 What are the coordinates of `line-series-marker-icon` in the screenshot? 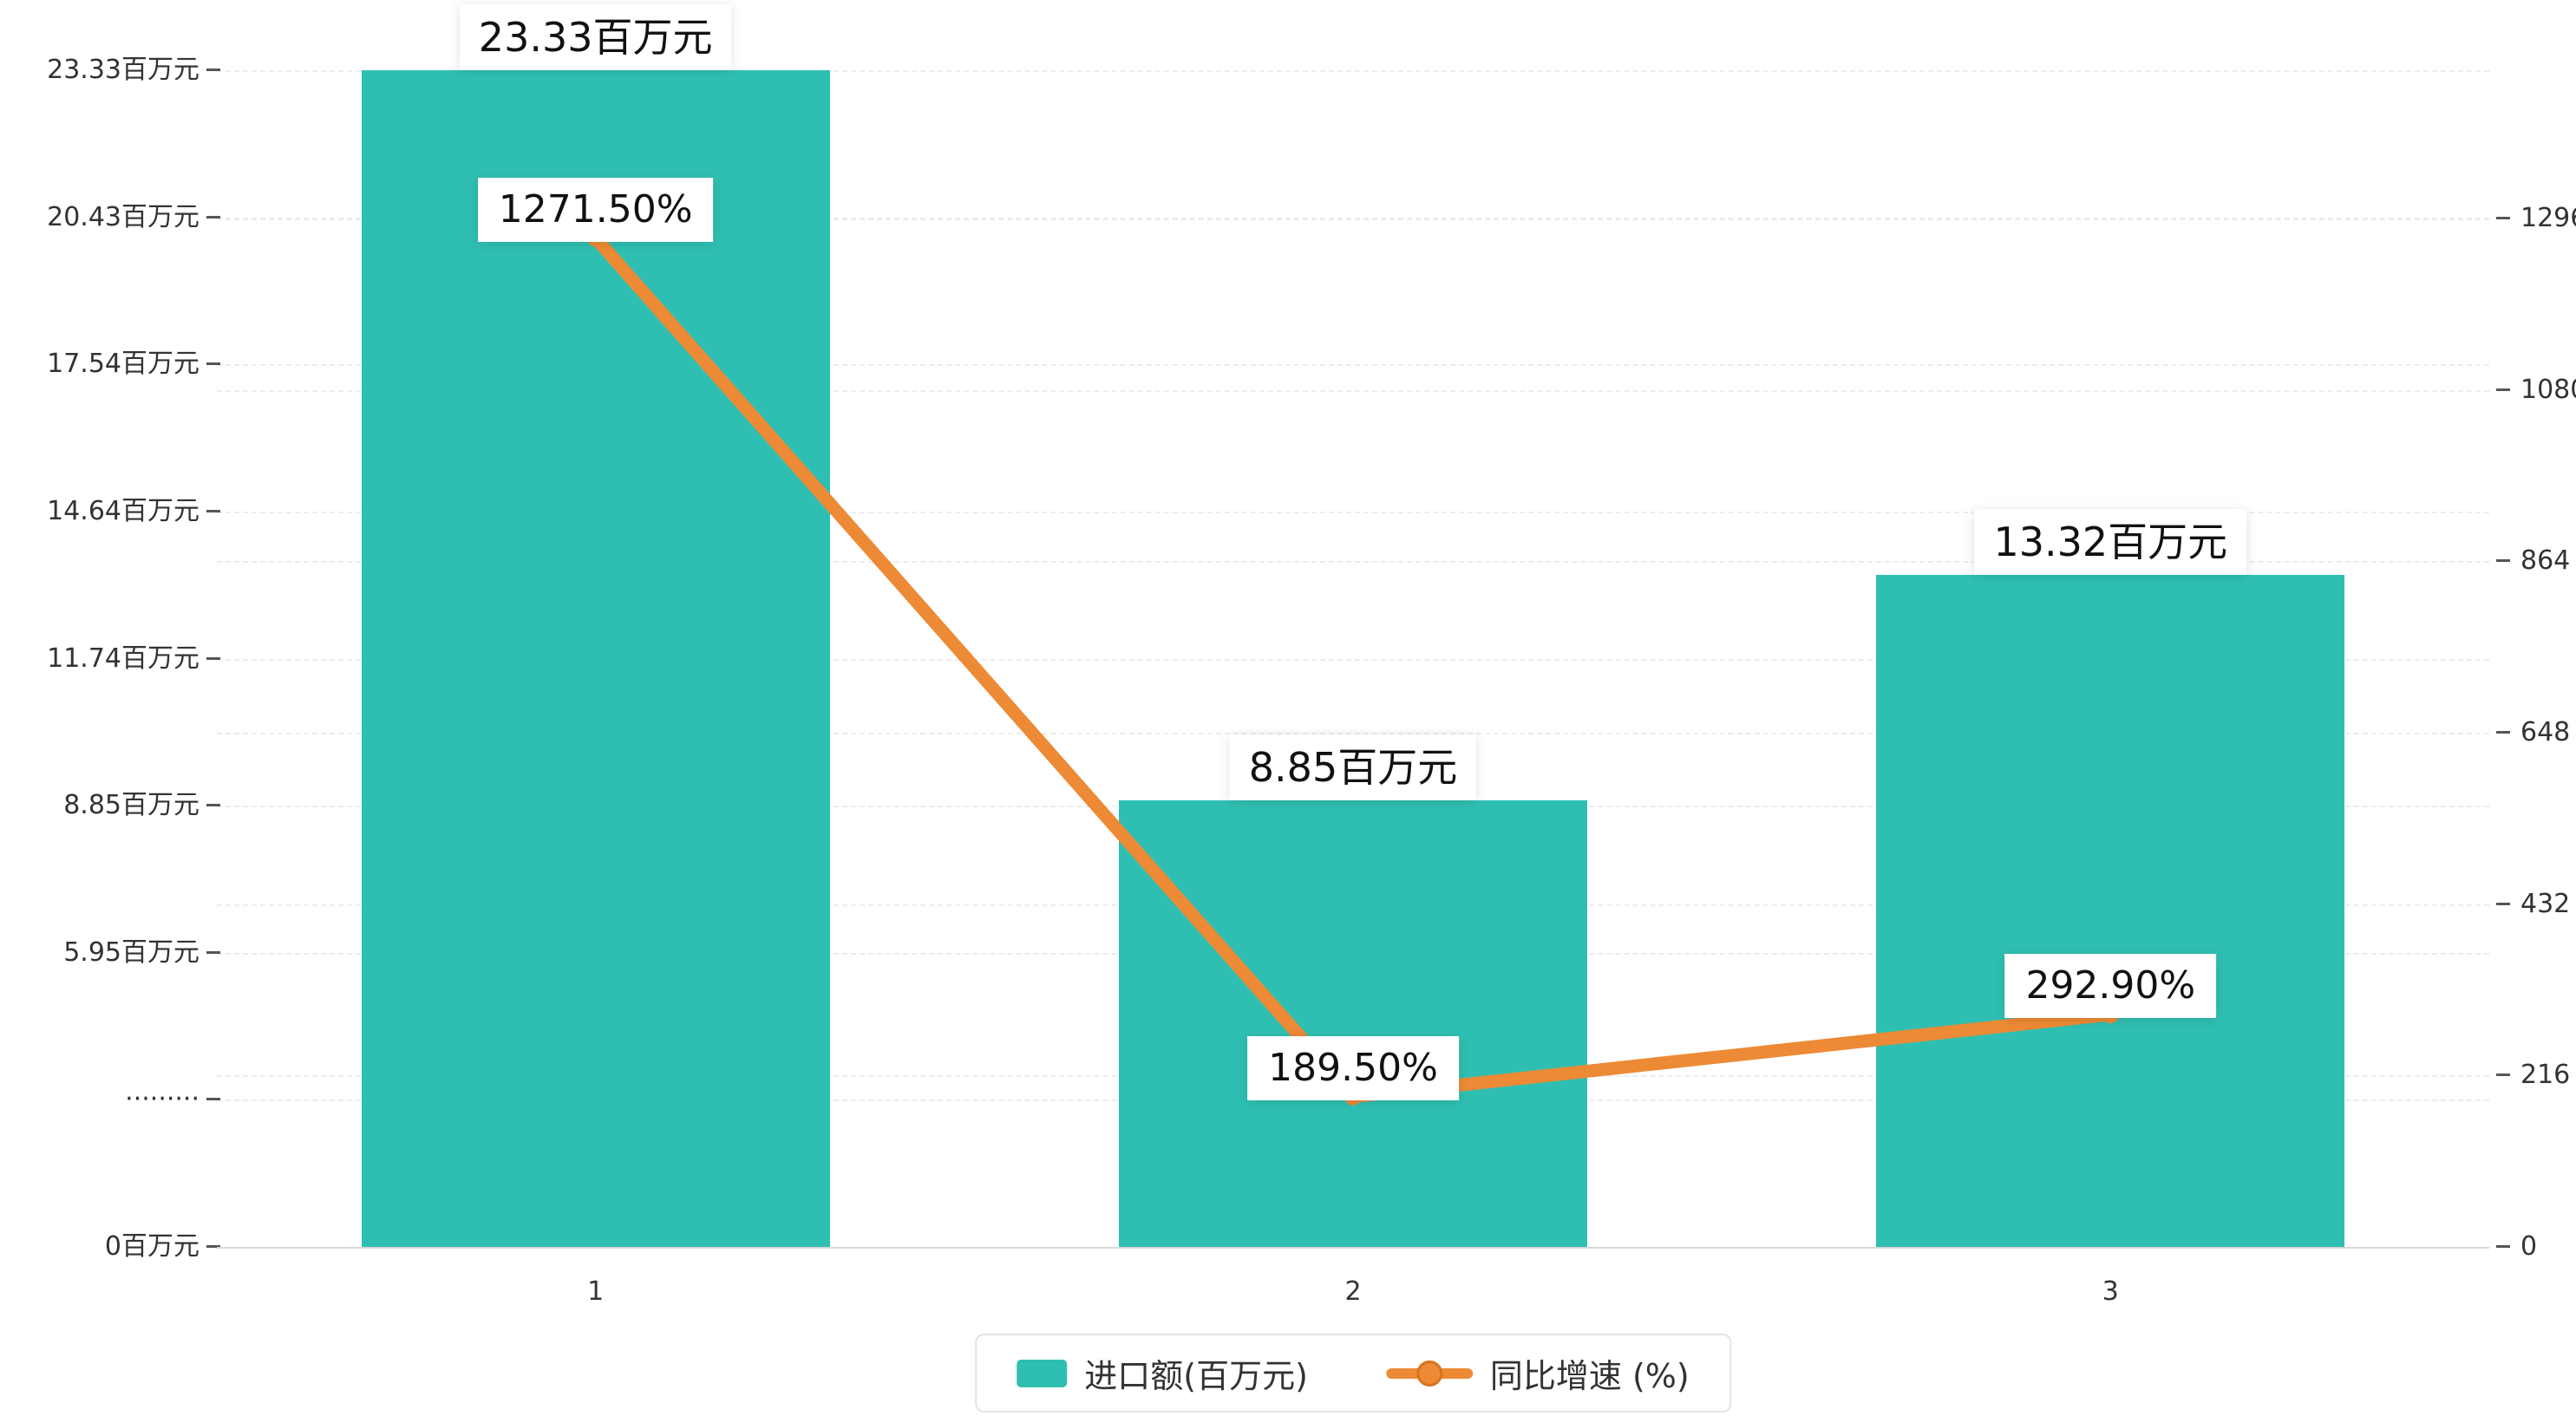 It's located at (1429, 1373).